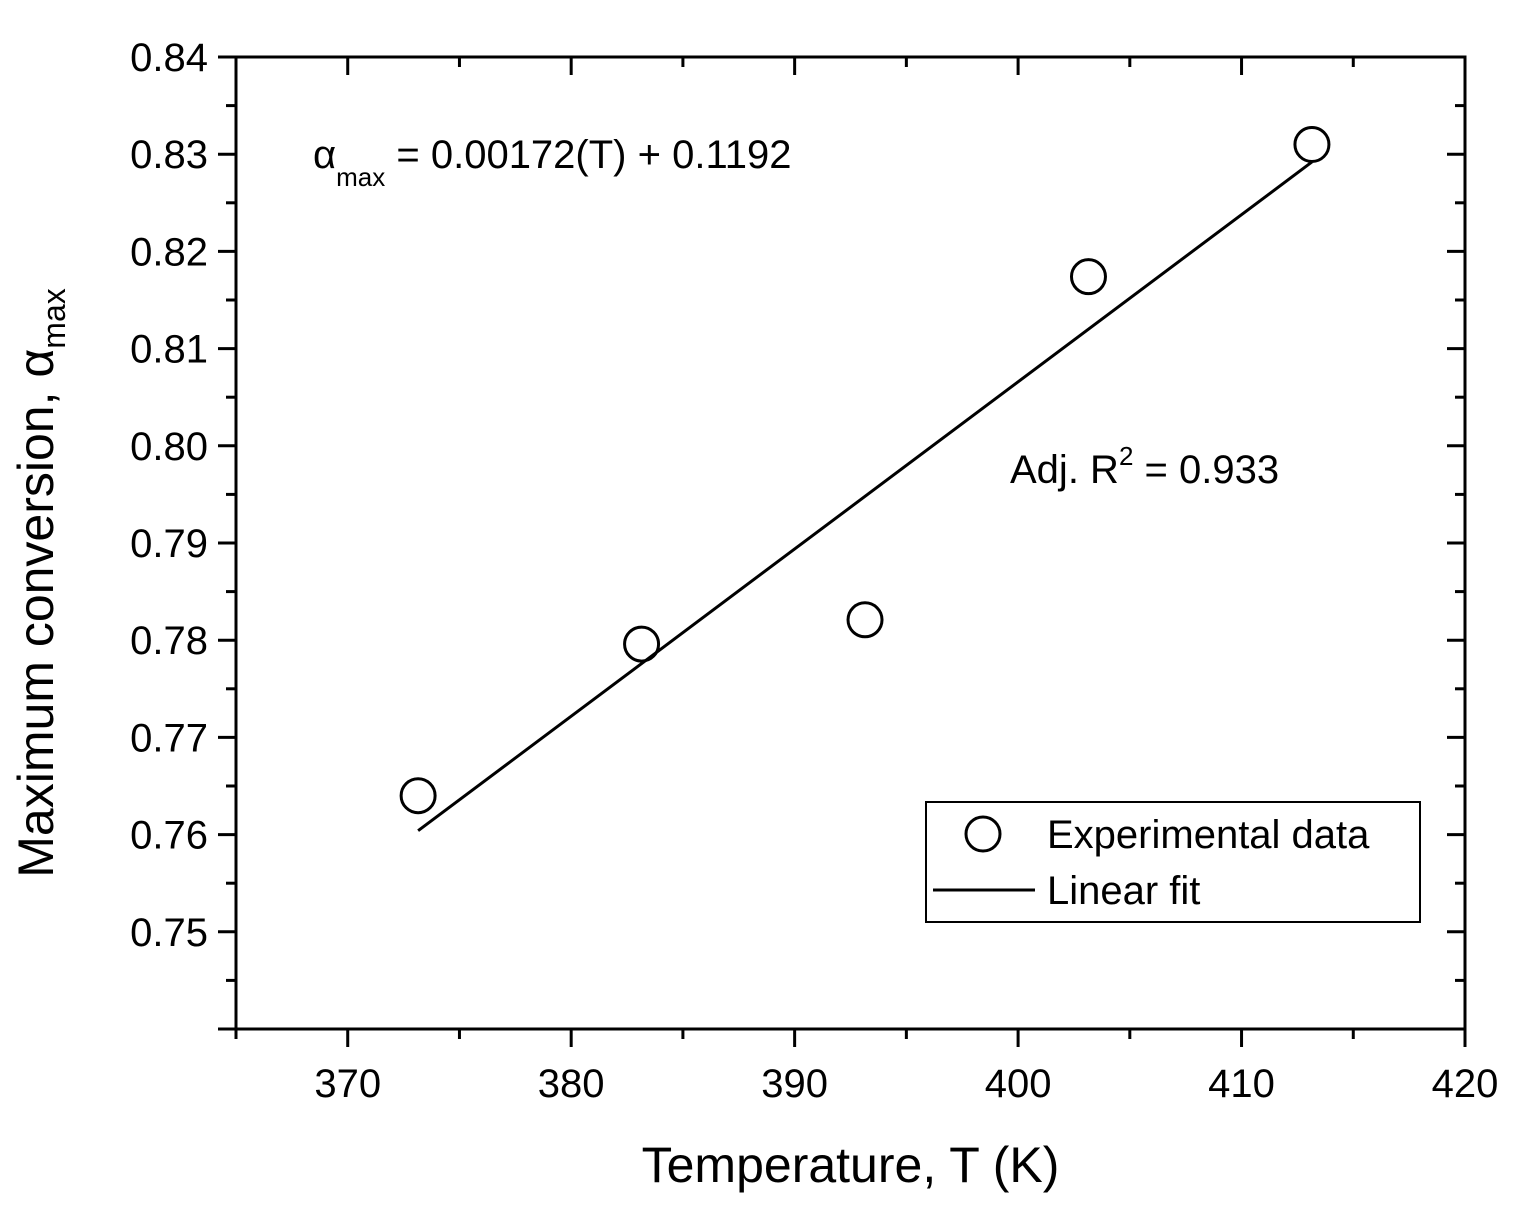 The image size is (1525, 1211). Describe the element at coordinates (1208, 835) in the screenshot. I see `legend-label-experimental: Experimental data` at that location.